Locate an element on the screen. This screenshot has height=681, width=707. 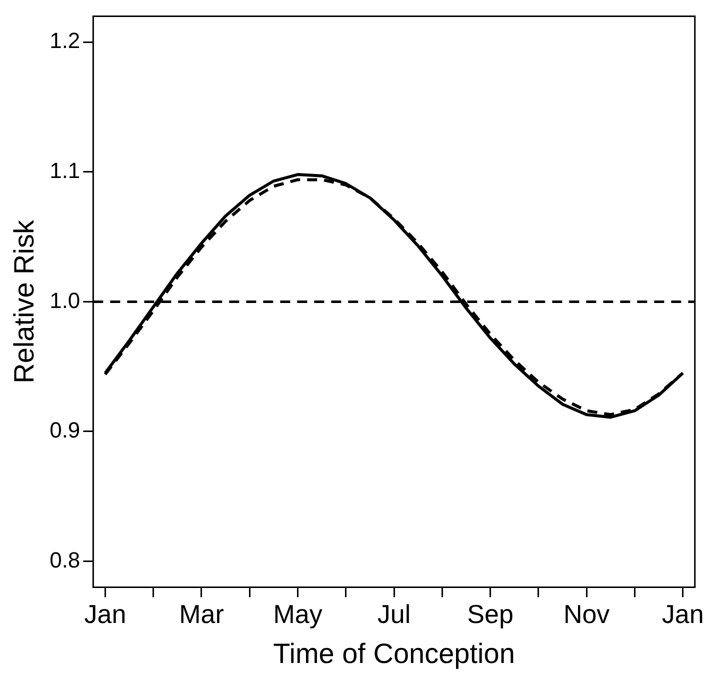
x-tick-label: May is located at coordinates (297, 613).